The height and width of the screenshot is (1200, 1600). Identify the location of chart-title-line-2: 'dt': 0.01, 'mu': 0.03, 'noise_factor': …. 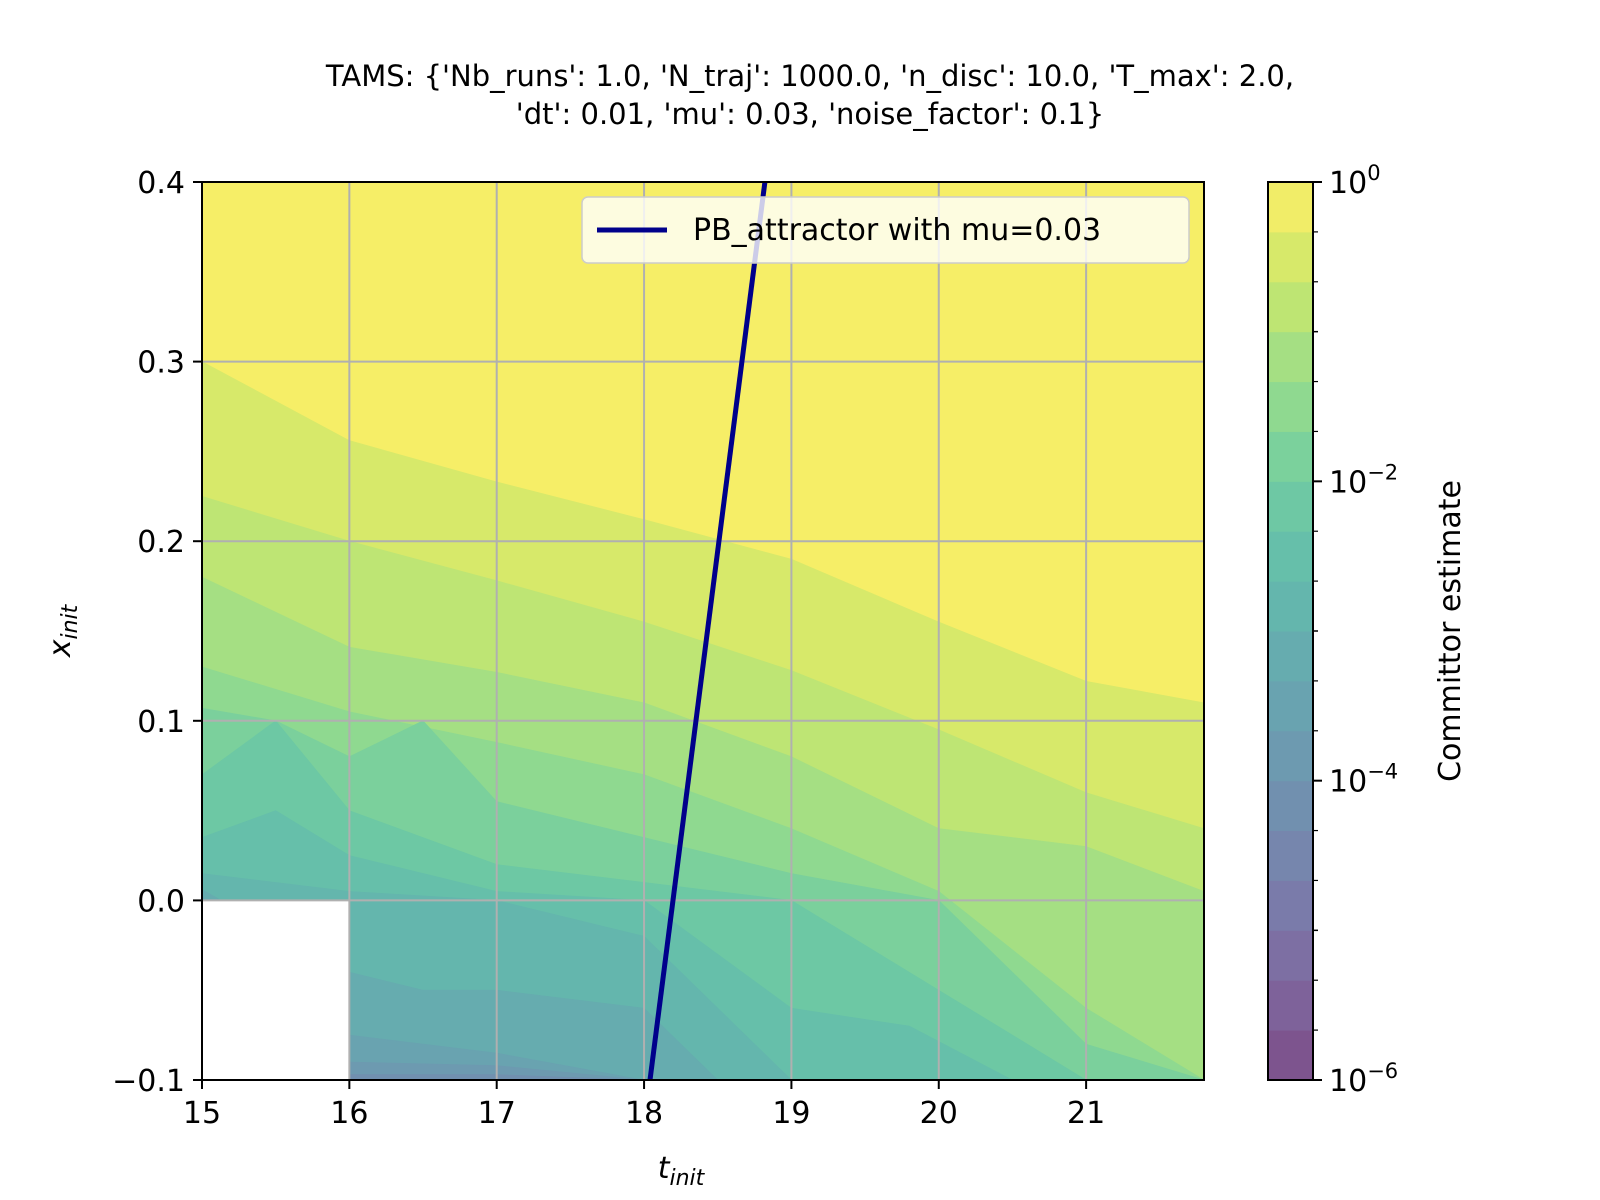
(810, 114).